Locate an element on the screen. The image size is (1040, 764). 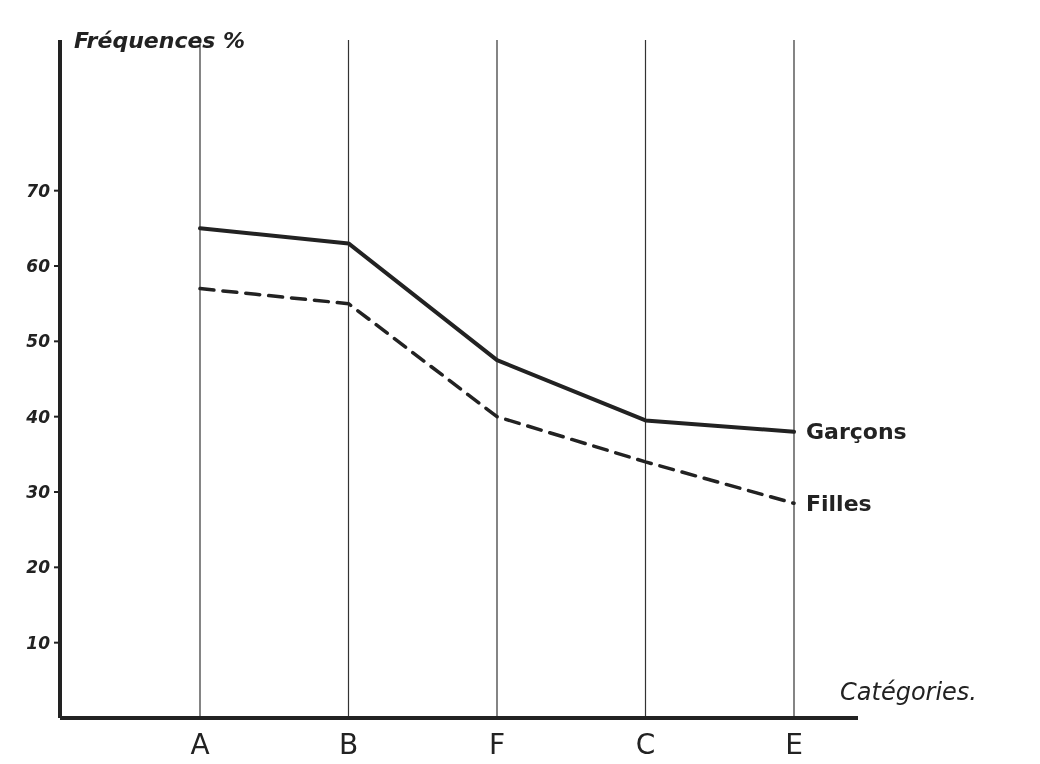
series-label: Filles is located at coordinates (839, 503).